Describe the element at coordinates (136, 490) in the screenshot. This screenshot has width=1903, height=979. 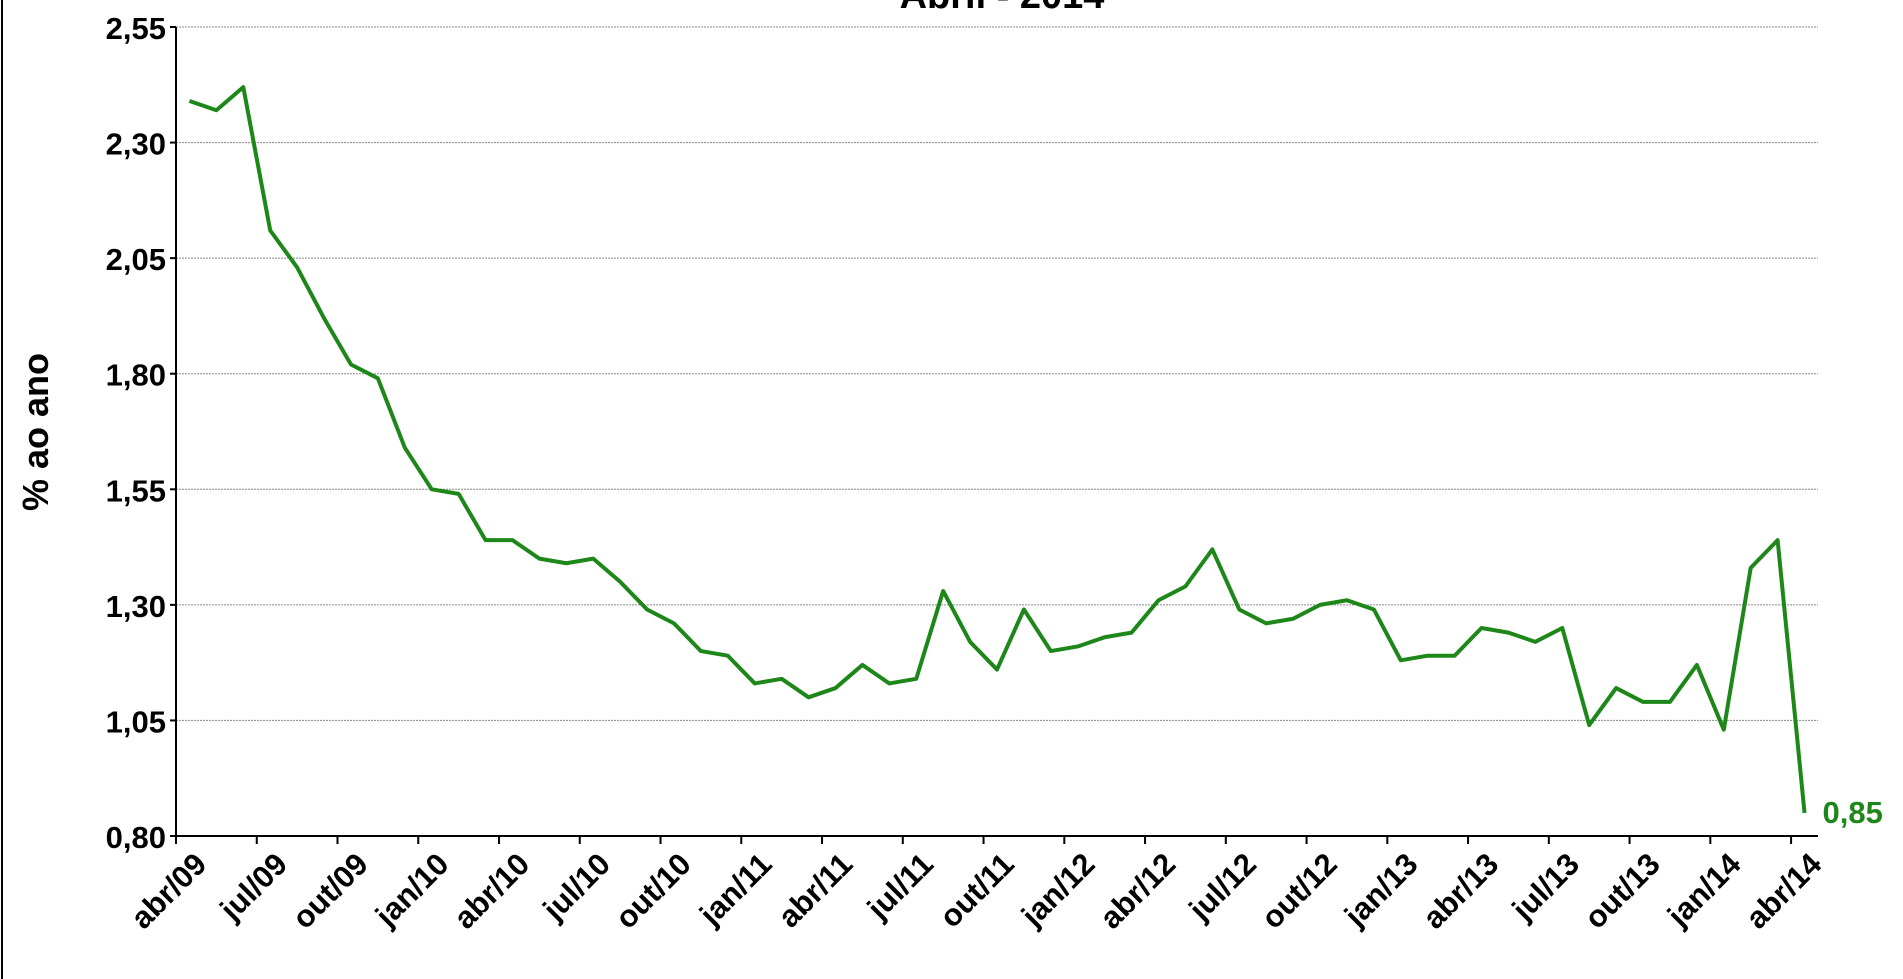
I see `y-tick-label: 1,55` at that location.